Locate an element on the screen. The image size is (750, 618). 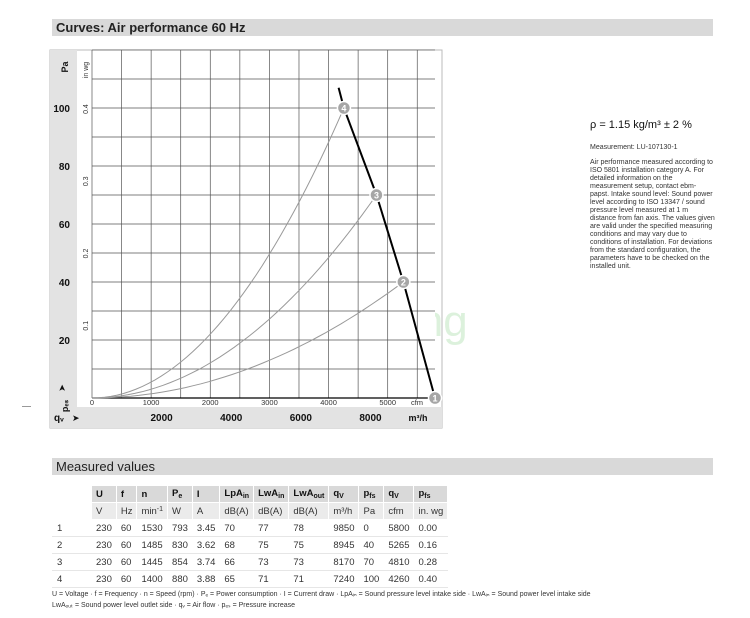
y-tick-label: 40 is located at coordinates (65, 283).